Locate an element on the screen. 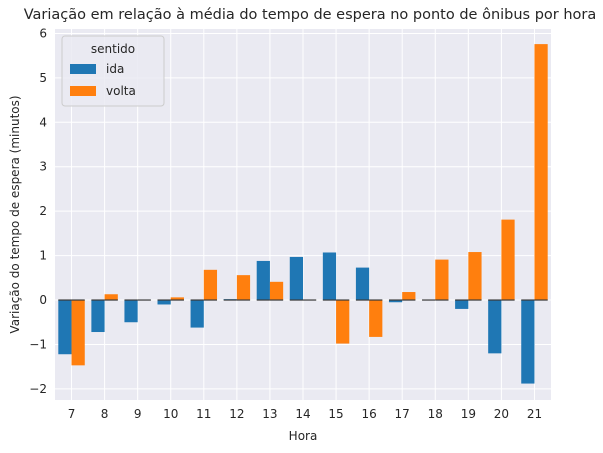 The width and height of the screenshot is (603, 453). legend-label-ida: ida is located at coordinates (115, 69).